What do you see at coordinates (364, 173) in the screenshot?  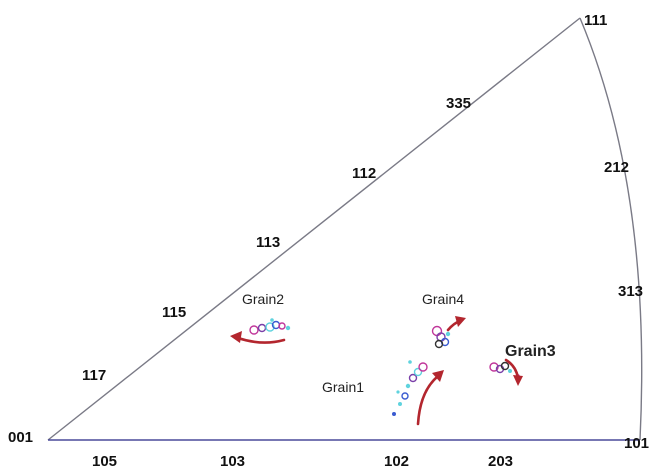 I see `pole-label-112: 112` at bounding box center [364, 173].